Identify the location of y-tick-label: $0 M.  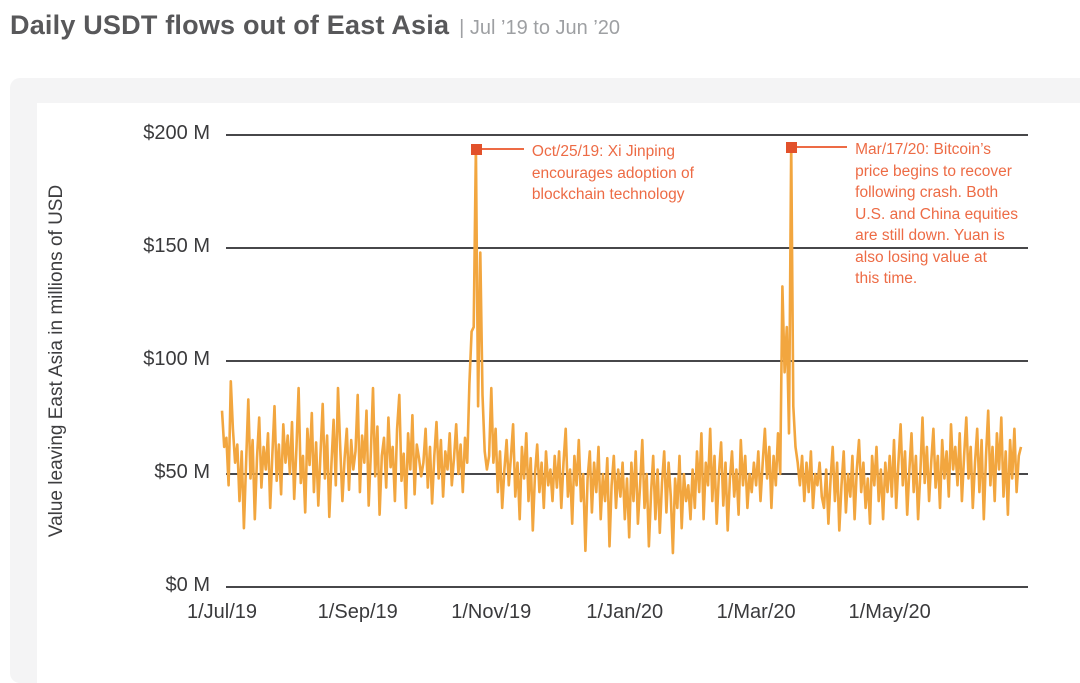
(187, 585).